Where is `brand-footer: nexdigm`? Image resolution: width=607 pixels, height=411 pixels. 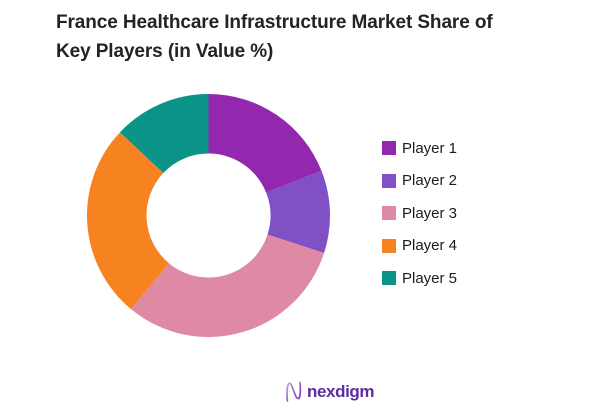 brand-footer: nexdigm is located at coordinates (330, 391).